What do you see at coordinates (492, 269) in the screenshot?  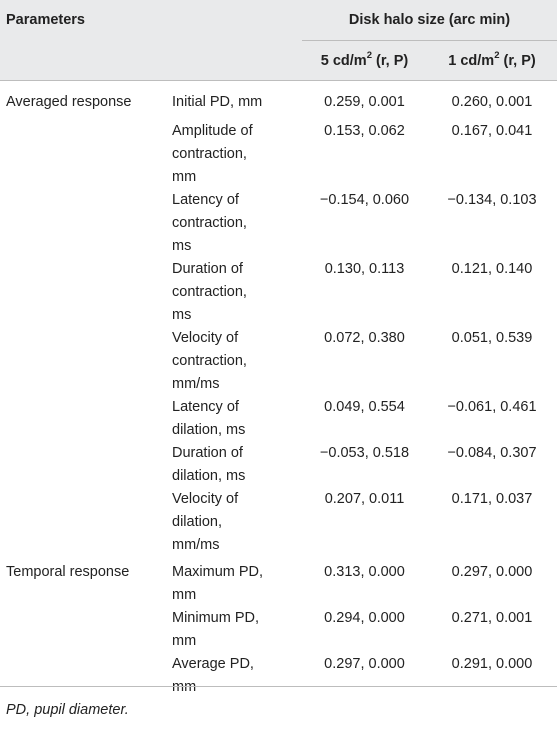 I see `row-value-1cd: 0.121, 0.140` at bounding box center [492, 269].